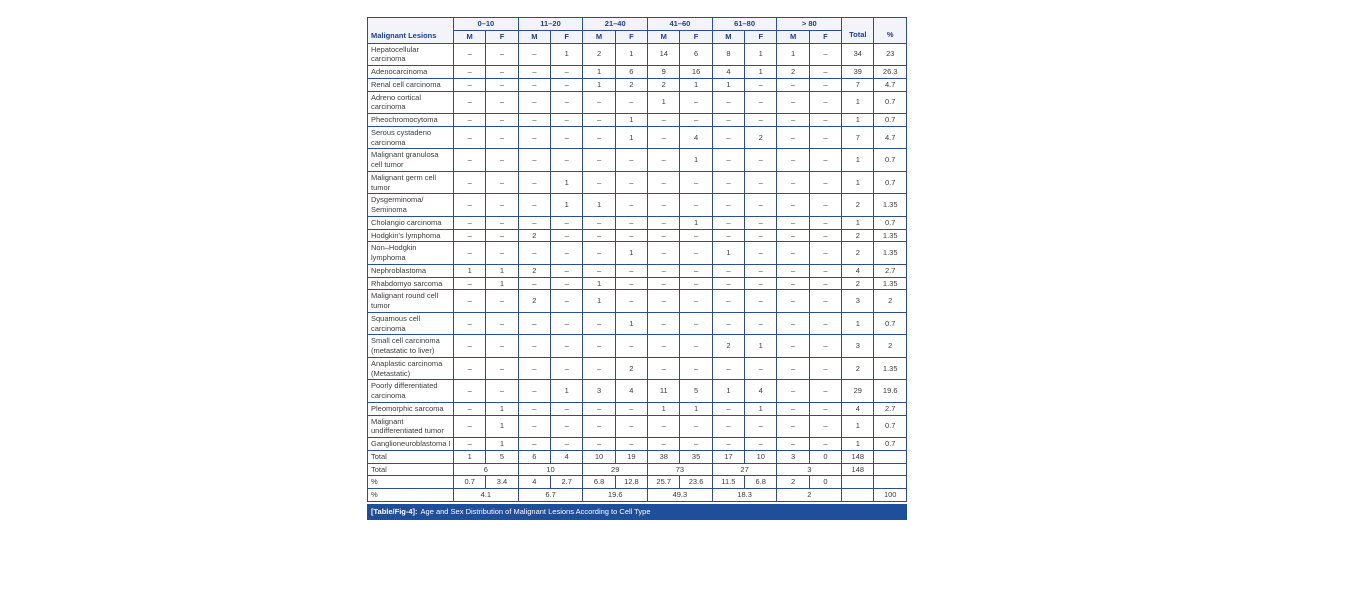  What do you see at coordinates (890, 84) in the screenshot?
I see `row-percent-cell: 4.7` at bounding box center [890, 84].